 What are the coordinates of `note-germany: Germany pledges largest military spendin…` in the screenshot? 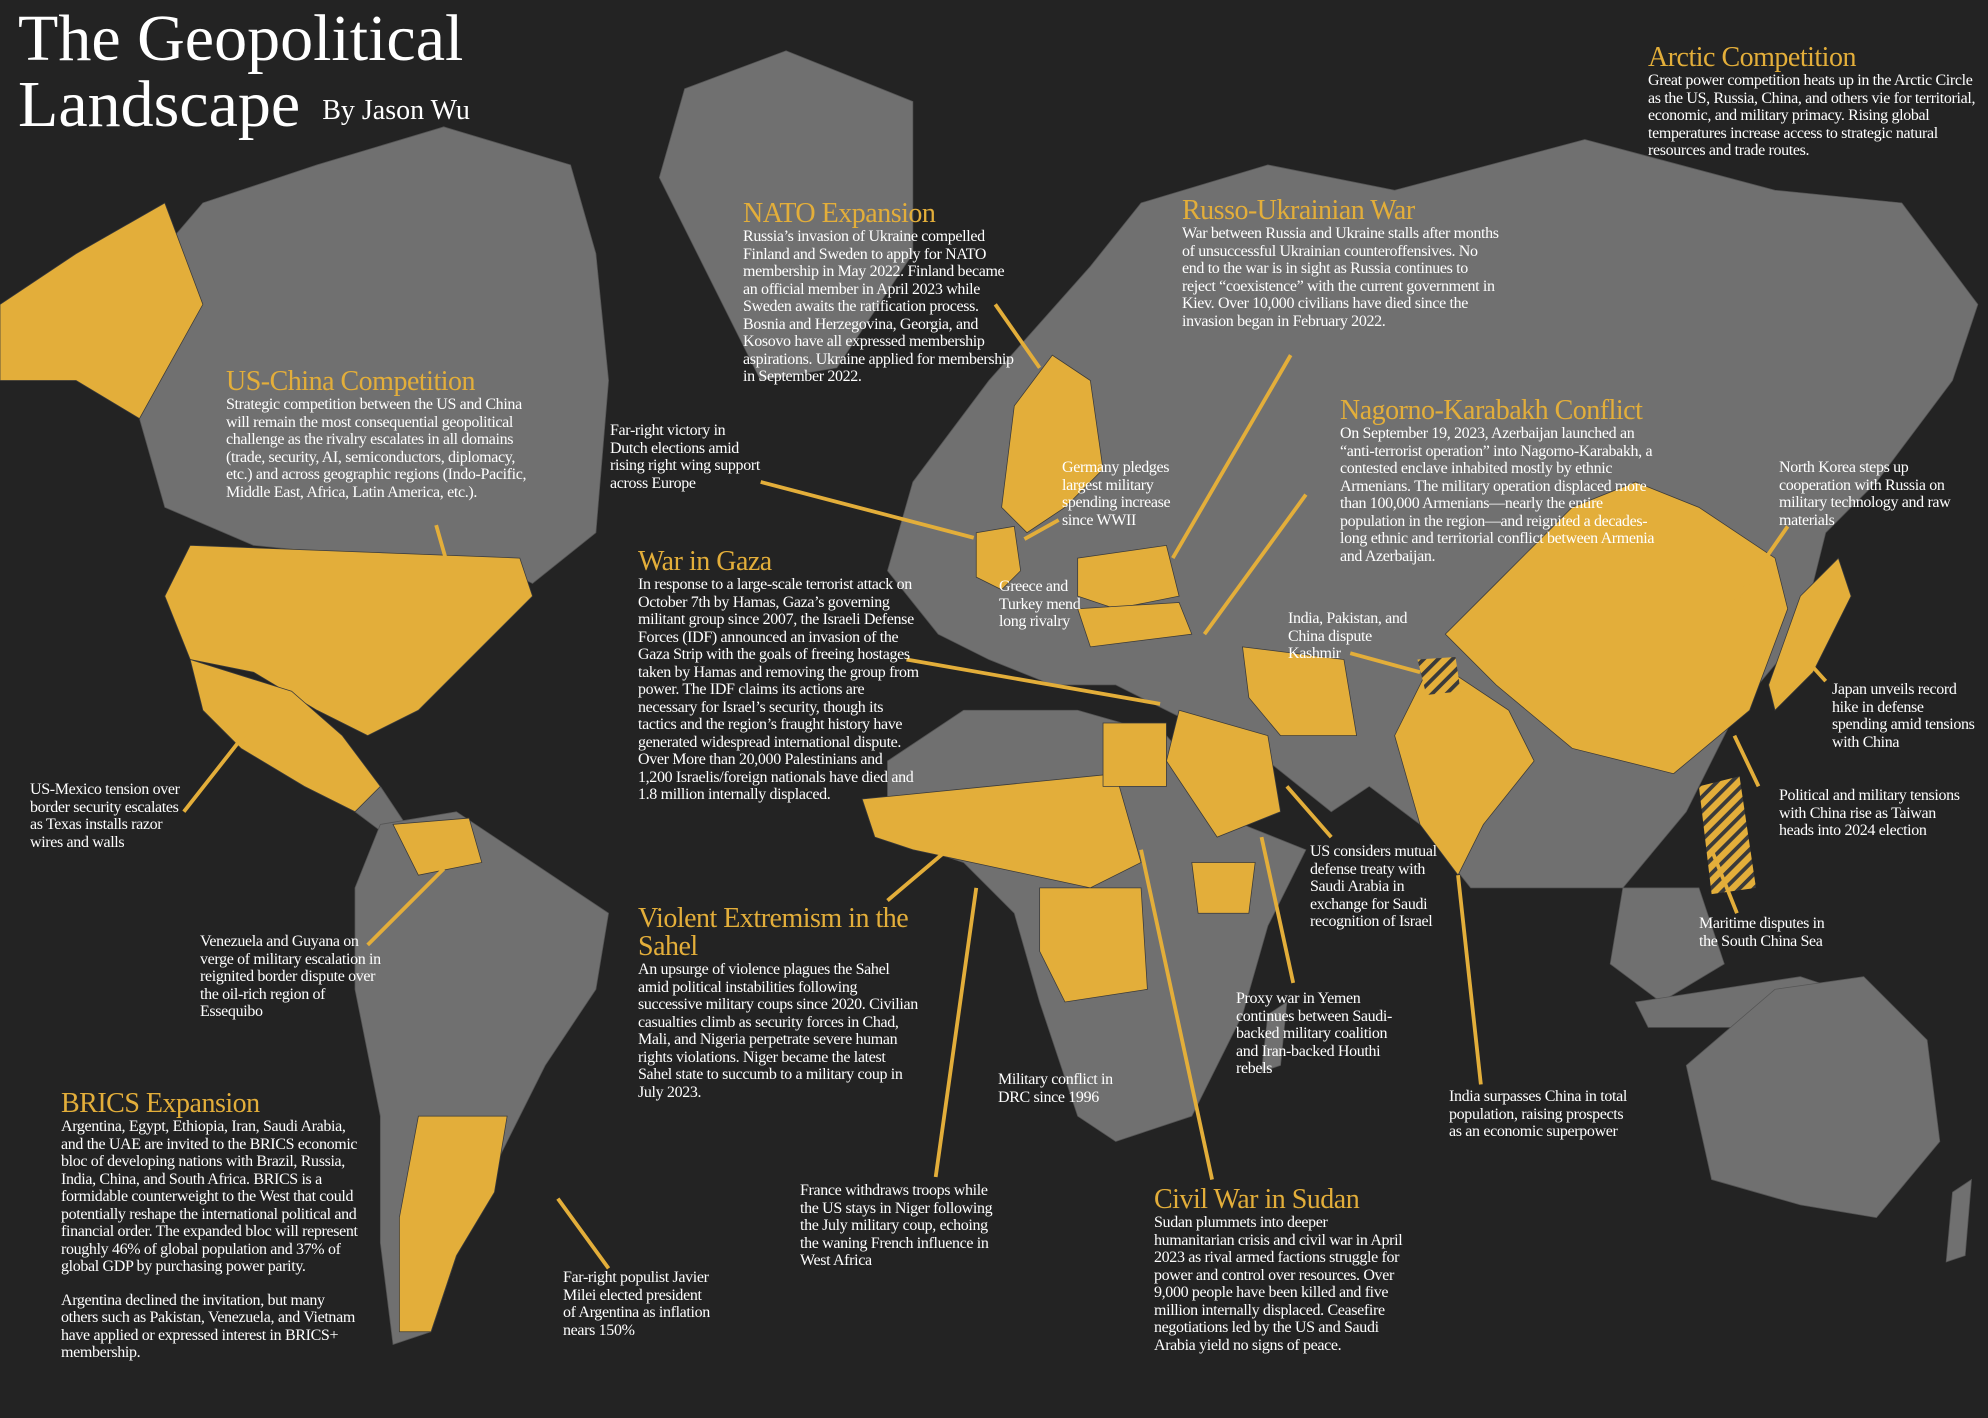 It's located at (1116, 494).